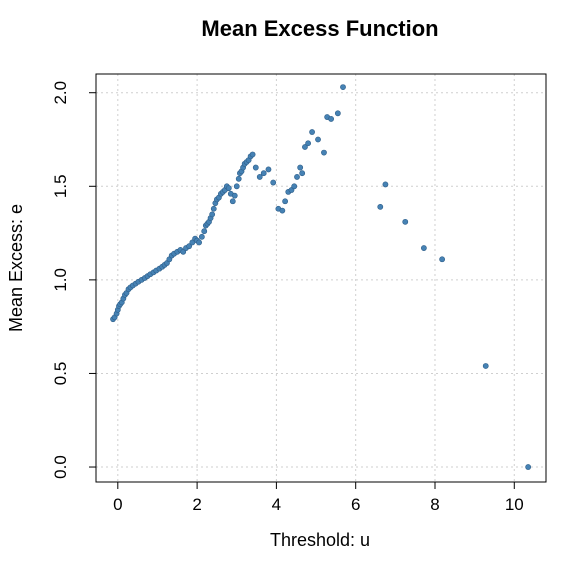 This screenshot has width=572, height=563. I want to click on y-tick-label: 2.0, so click(60, 93).